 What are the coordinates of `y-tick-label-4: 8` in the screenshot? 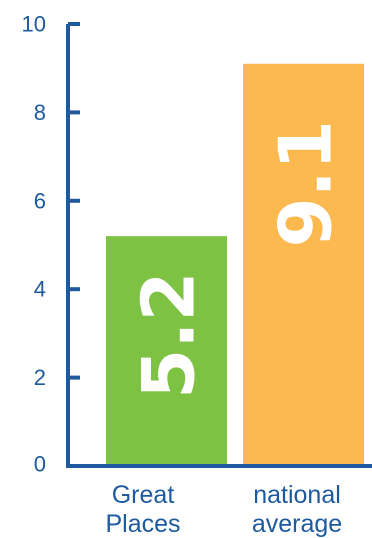 It's located at (40, 112).